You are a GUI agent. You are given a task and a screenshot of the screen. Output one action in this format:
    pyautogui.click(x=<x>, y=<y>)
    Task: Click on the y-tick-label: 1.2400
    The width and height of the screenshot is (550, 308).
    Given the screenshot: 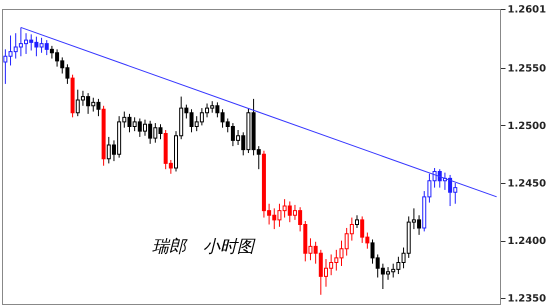 What is the action you would take?
    pyautogui.click(x=527, y=242)
    